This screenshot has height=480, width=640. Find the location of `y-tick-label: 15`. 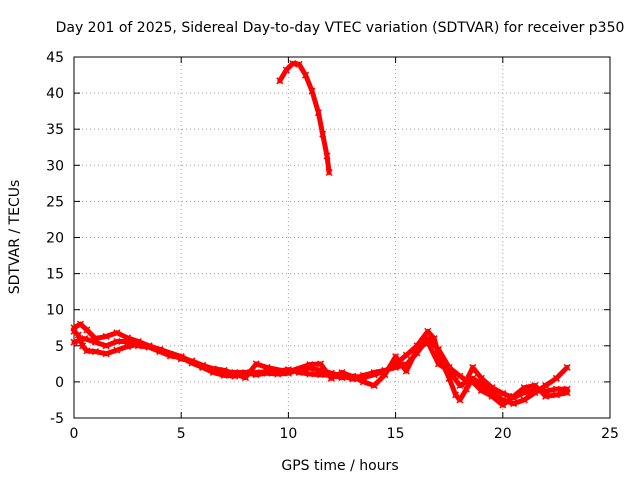

y-tick-label: 15 is located at coordinates (55, 275).